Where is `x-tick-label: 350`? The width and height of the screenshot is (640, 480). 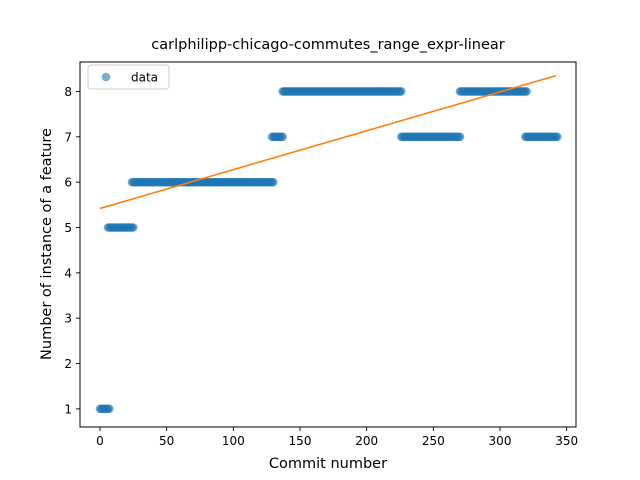
x-tick-label: 350 is located at coordinates (566, 441).